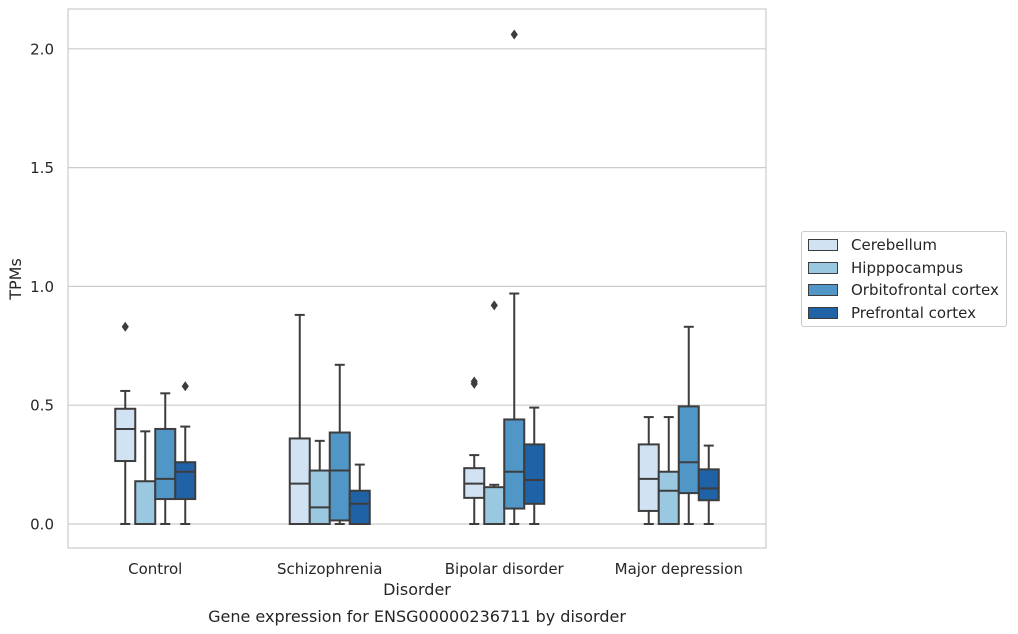  What do you see at coordinates (925, 290) in the screenshot?
I see `legend-label: Orbitofrontal cortex` at bounding box center [925, 290].